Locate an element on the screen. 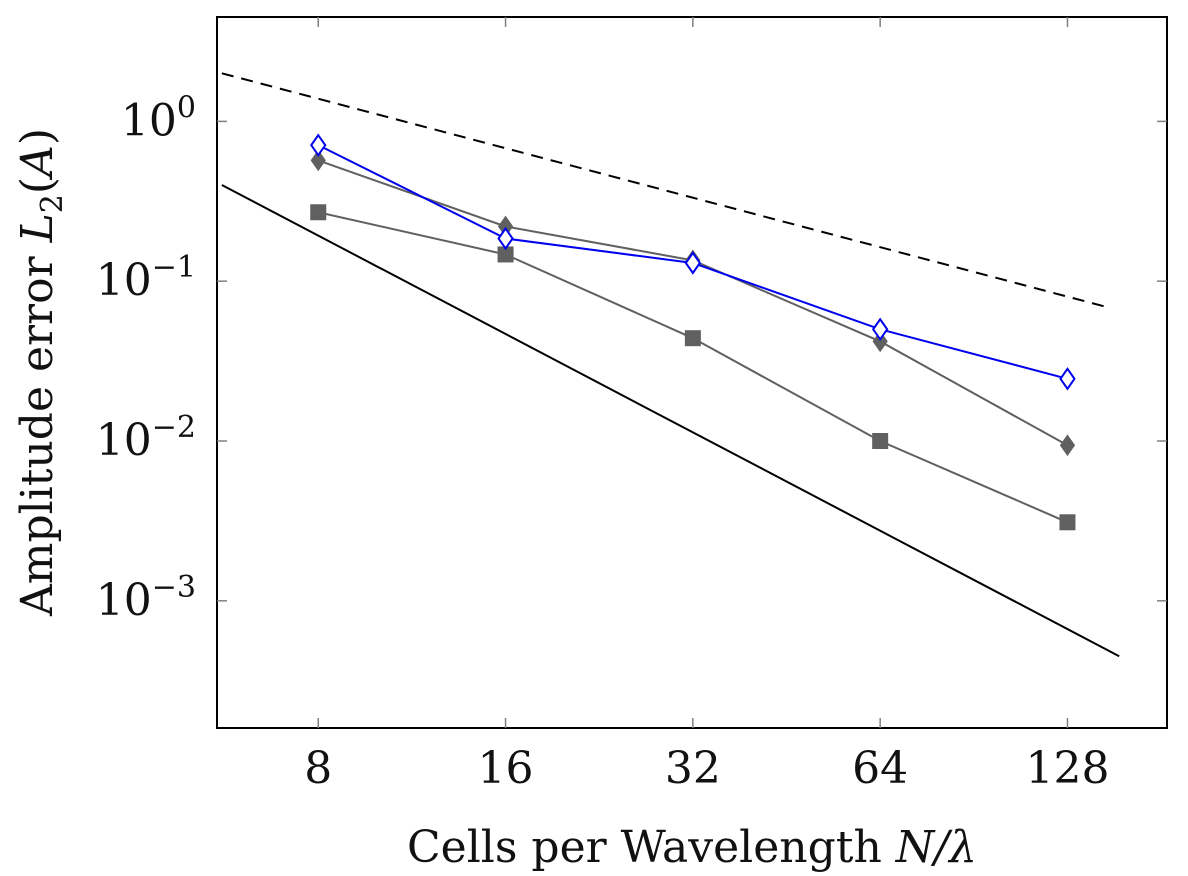  y-tick-label-0.1: 10⁻¹ is located at coordinates (146, 278).